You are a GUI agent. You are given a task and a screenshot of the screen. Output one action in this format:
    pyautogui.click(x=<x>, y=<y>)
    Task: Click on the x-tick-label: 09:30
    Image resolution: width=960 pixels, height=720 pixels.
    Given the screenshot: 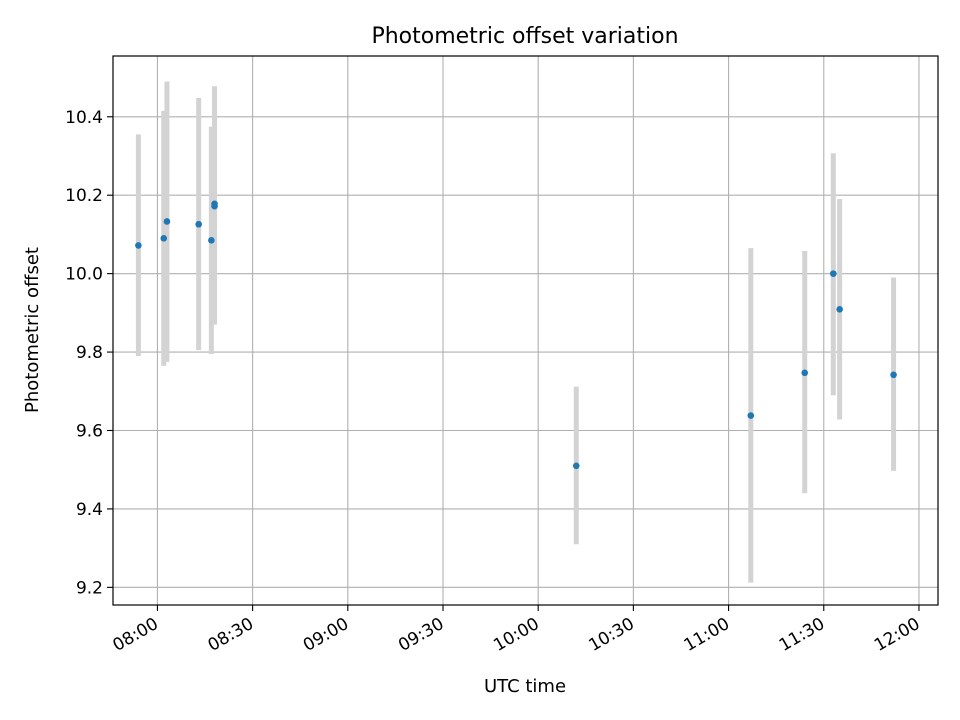 What is the action you would take?
    pyautogui.click(x=421, y=635)
    